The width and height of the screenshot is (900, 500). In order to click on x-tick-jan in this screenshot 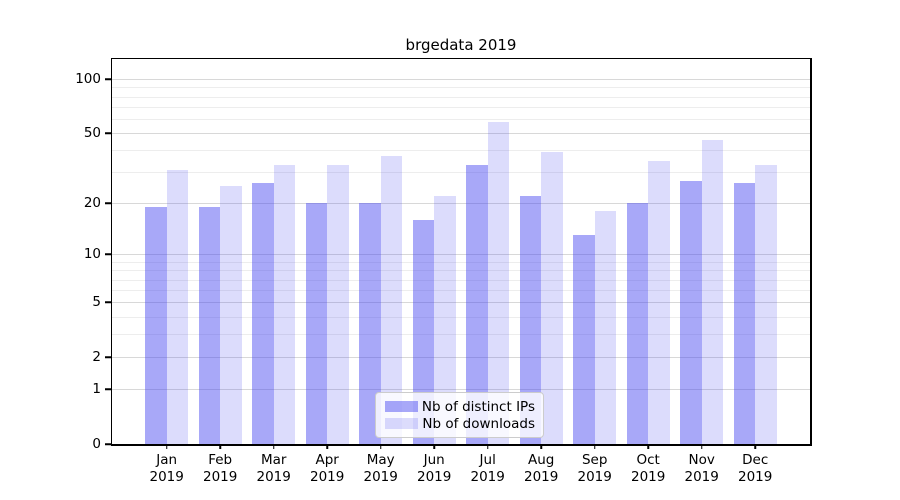, I will do `click(166, 446)`.